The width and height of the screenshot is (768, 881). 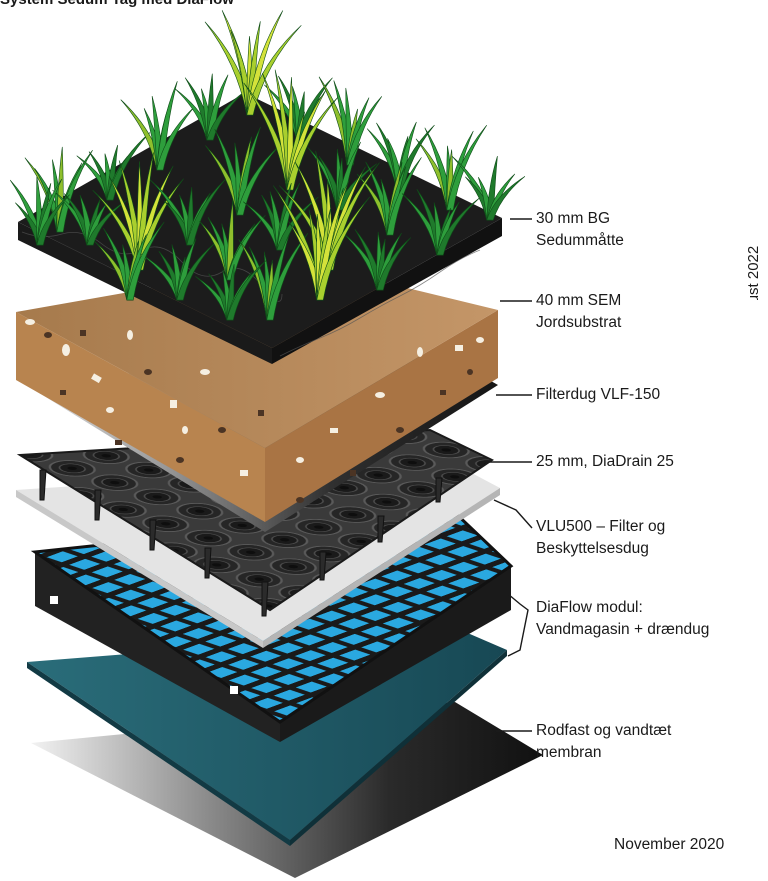 What do you see at coordinates (579, 322) in the screenshot?
I see `label-soil-line2: Jordsubstrat` at bounding box center [579, 322].